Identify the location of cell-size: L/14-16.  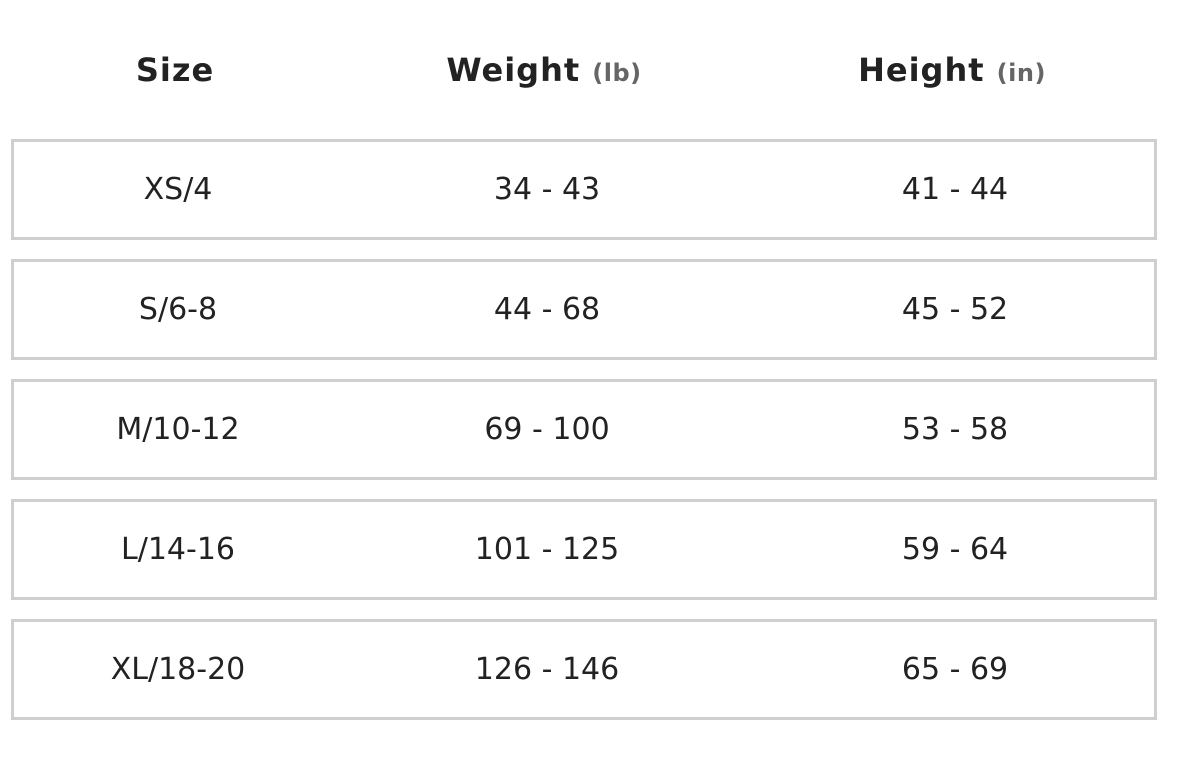
(178, 549).